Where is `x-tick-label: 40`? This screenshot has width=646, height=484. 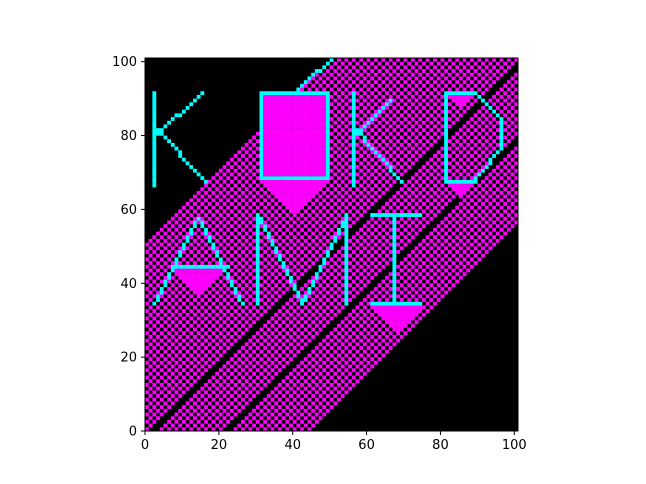
x-tick-label: 40 is located at coordinates (292, 445).